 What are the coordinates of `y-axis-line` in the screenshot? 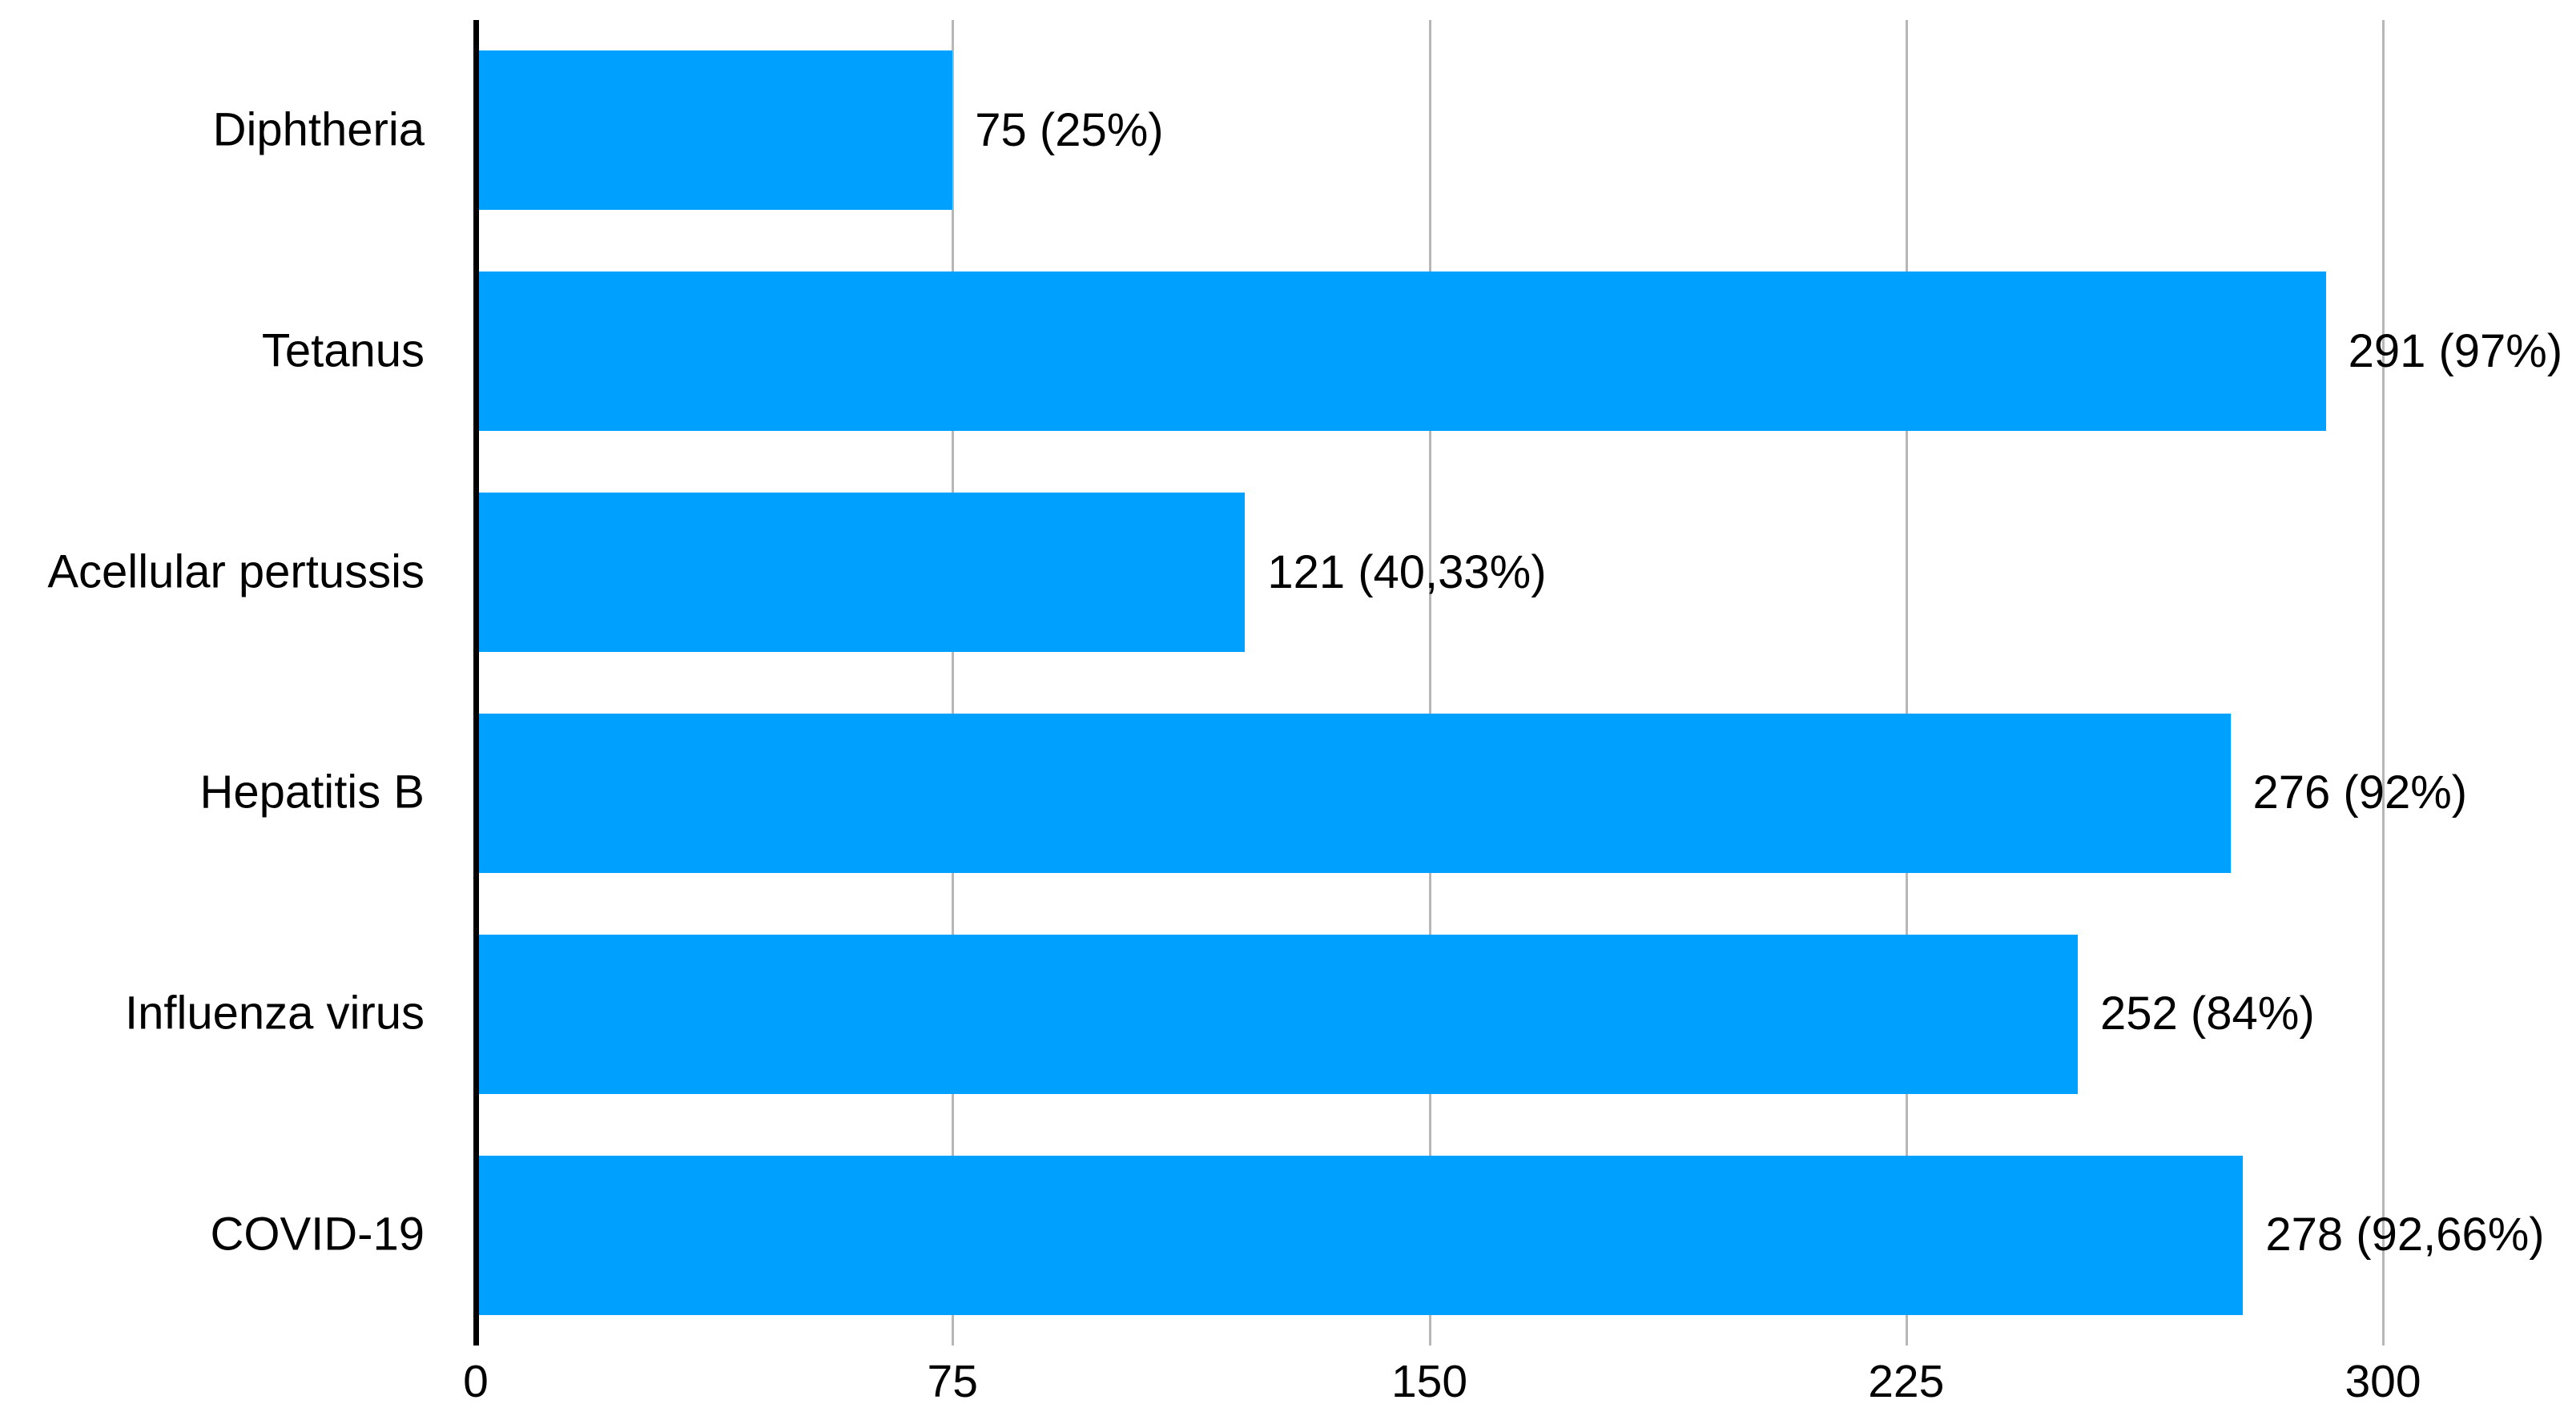 It's located at (476, 683).